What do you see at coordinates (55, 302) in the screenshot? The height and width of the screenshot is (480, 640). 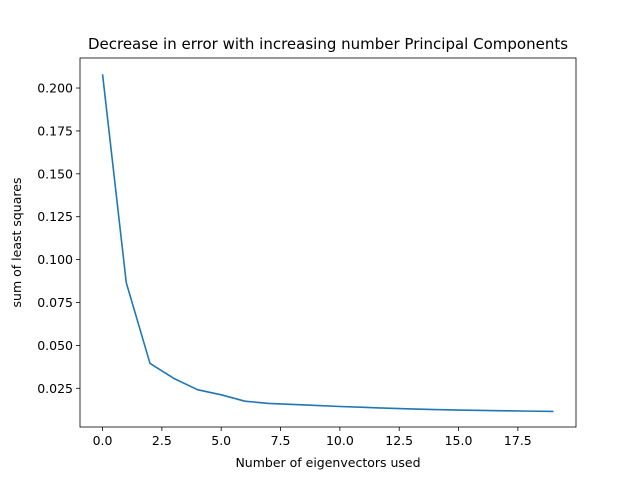 I see `y-tick-label: 0.075` at bounding box center [55, 302].